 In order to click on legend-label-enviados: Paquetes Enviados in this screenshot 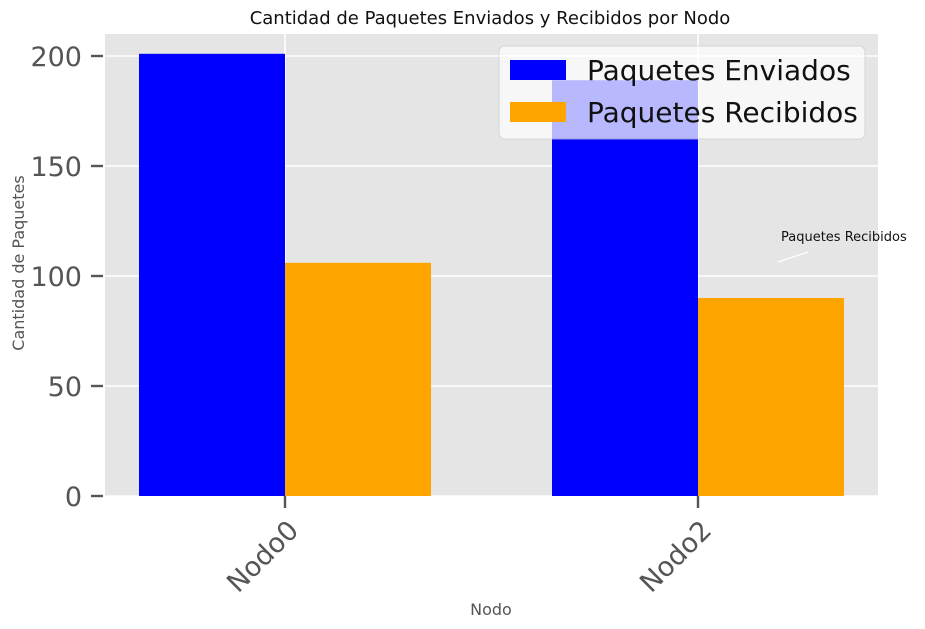, I will do `click(719, 70)`.